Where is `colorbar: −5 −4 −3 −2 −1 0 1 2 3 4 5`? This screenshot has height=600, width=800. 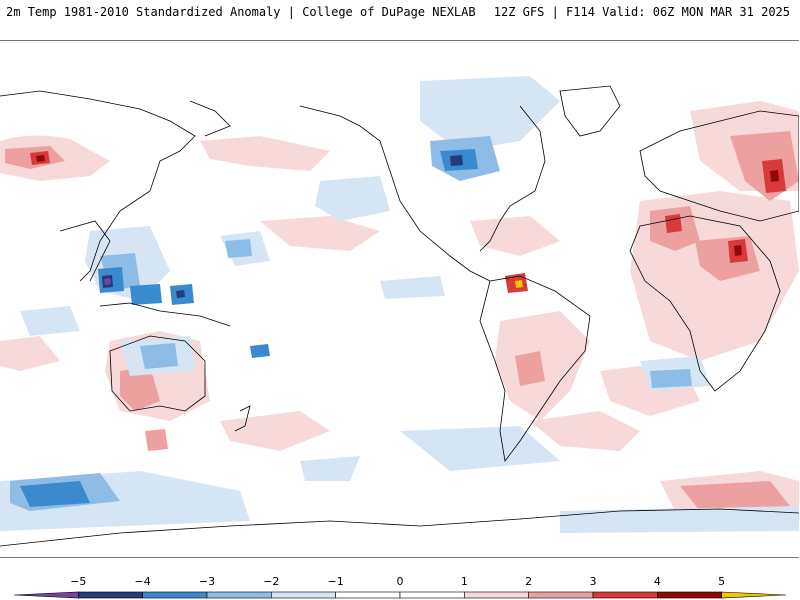 colorbar: −5 −4 −3 −2 −1 0 1 2 3 4 5 is located at coordinates (400, 587).